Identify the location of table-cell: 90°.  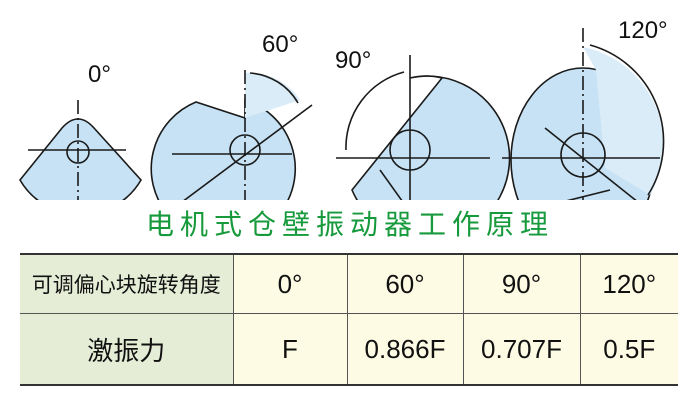
(521, 284).